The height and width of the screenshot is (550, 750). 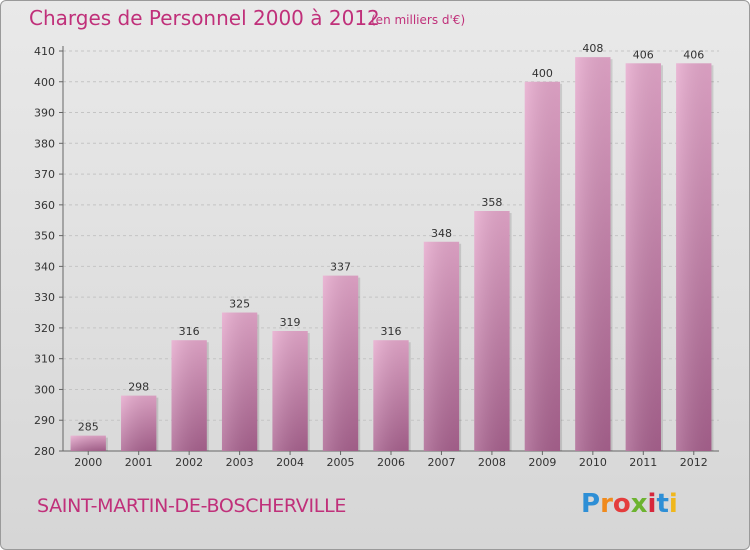 I want to click on data-label: 400, so click(x=542, y=73).